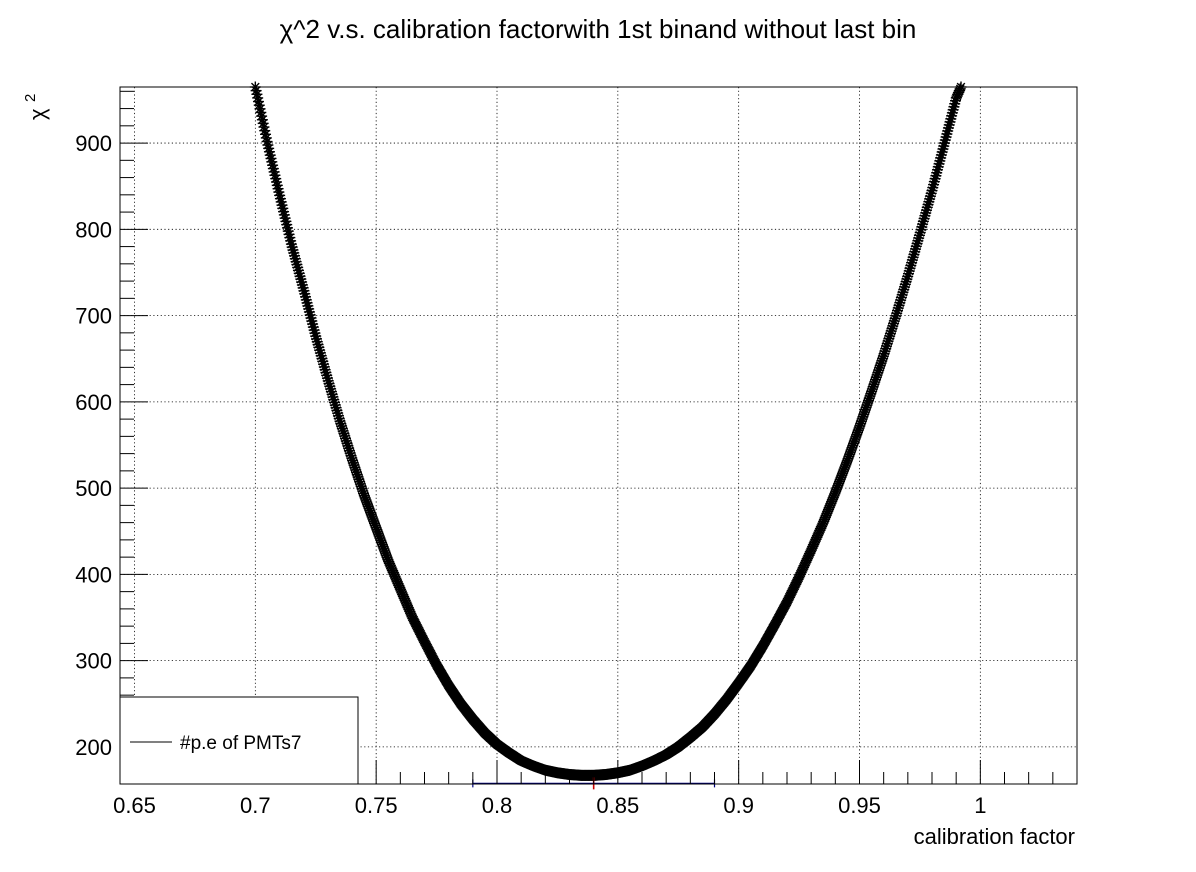 This screenshot has width=1196, height=872. I want to click on y-tick-label: 900, so click(93, 143).